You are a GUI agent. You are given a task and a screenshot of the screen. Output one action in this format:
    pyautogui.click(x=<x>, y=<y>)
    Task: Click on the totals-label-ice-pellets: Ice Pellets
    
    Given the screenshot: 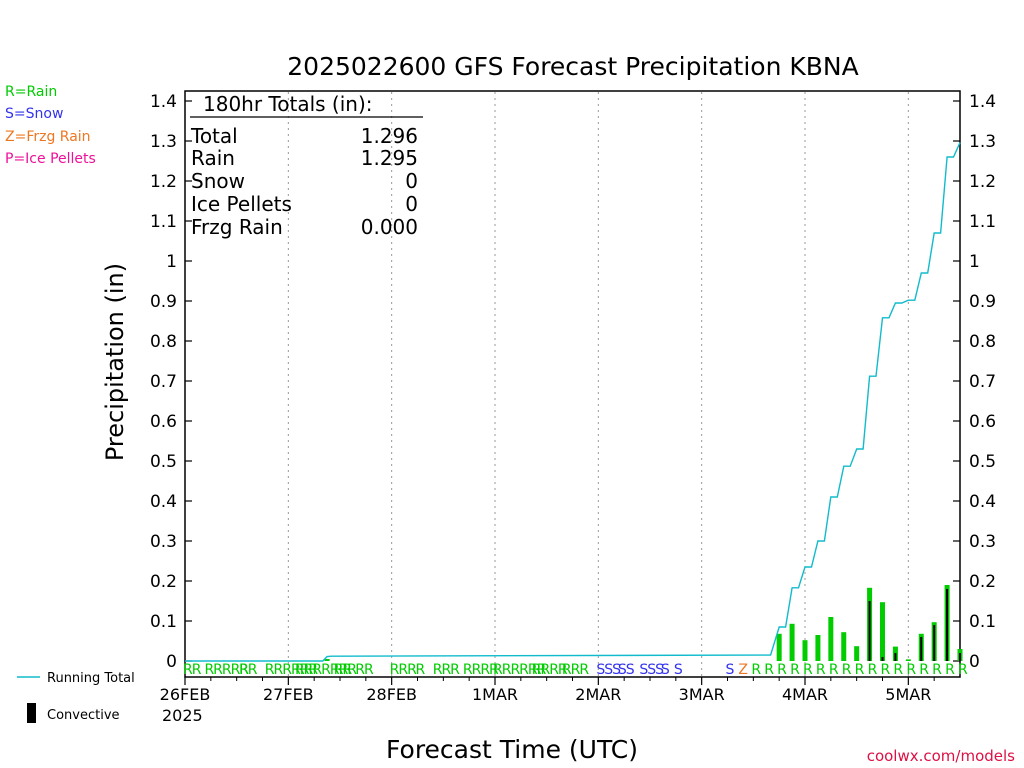 What is the action you would take?
    pyautogui.click(x=241, y=204)
    